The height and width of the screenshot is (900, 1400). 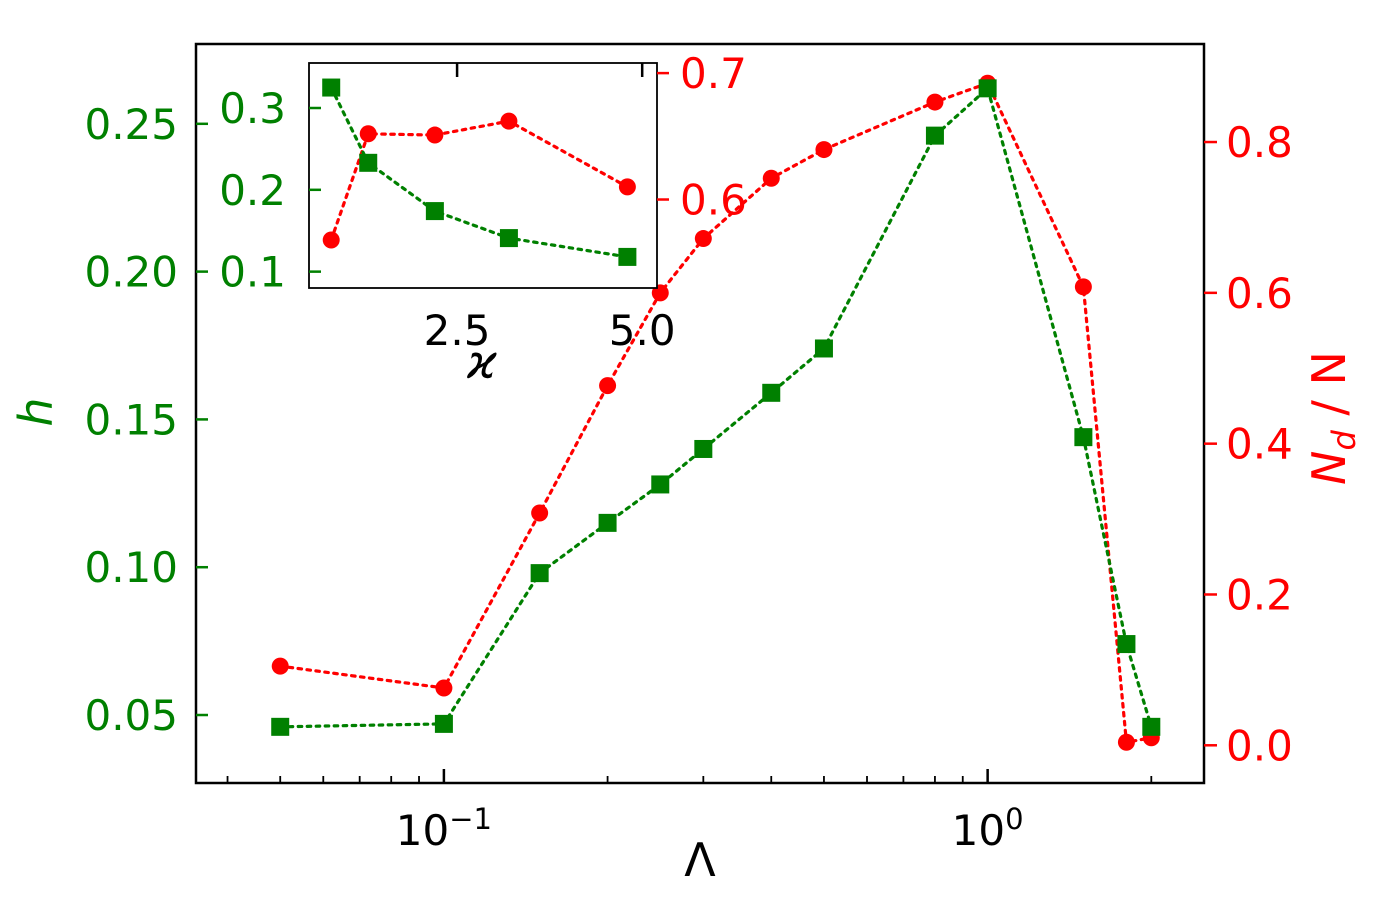 What do you see at coordinates (483, 175) in the screenshot?
I see `inset-frame` at bounding box center [483, 175].